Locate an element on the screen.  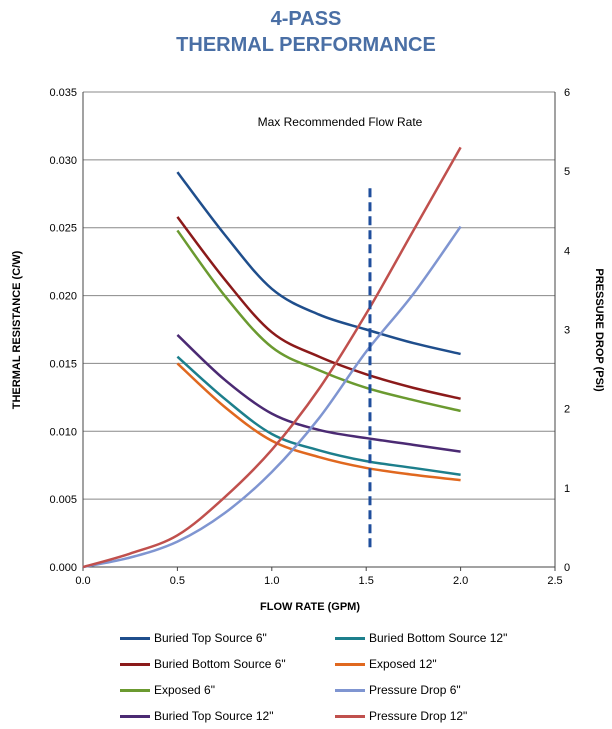
legend-item: Exposed 12" is located at coordinates (386, 664).